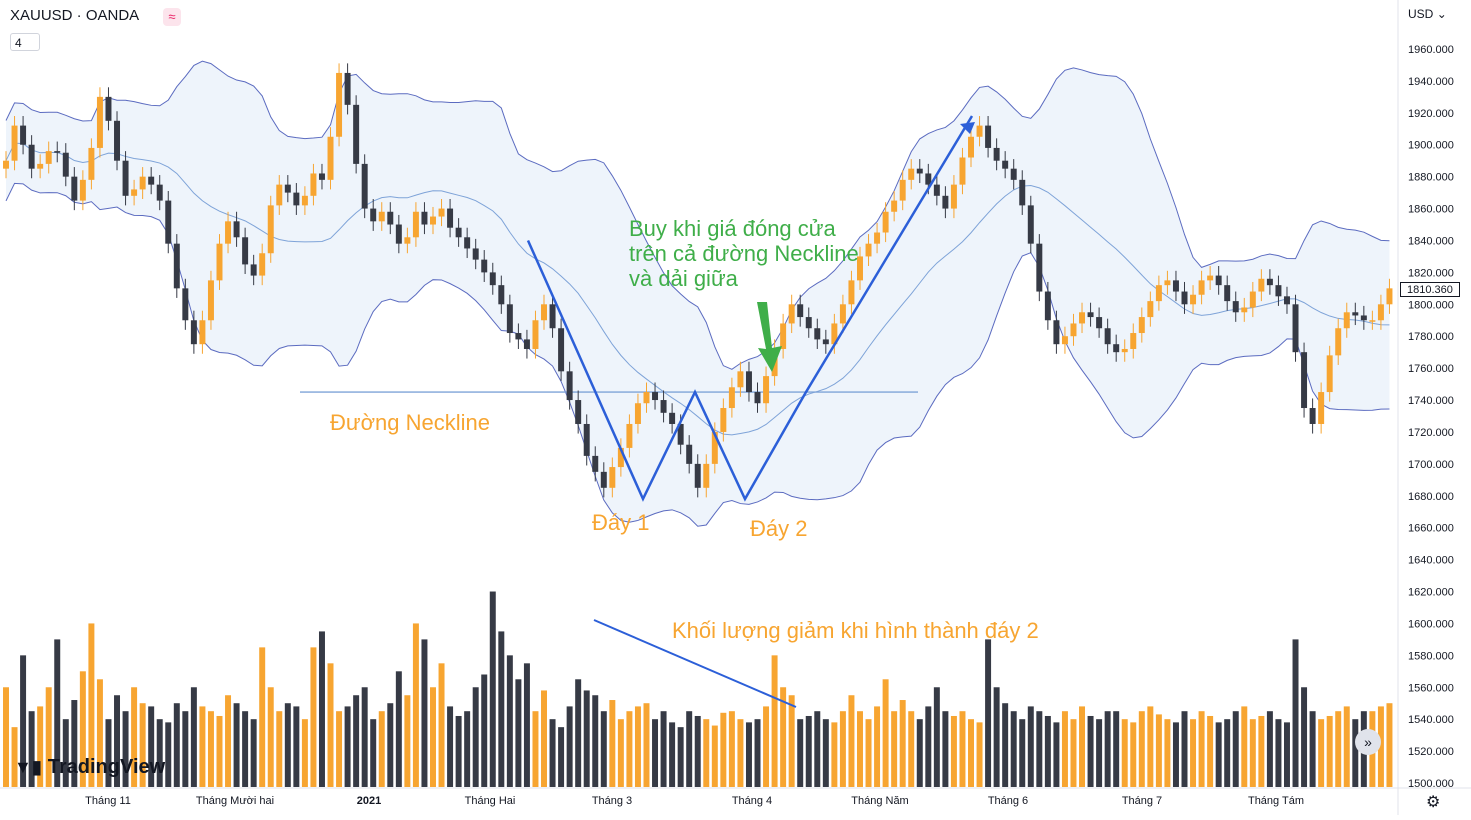 The width and height of the screenshot is (1471, 820). I want to click on scroll-to-realtime-button: », so click(1368, 742).